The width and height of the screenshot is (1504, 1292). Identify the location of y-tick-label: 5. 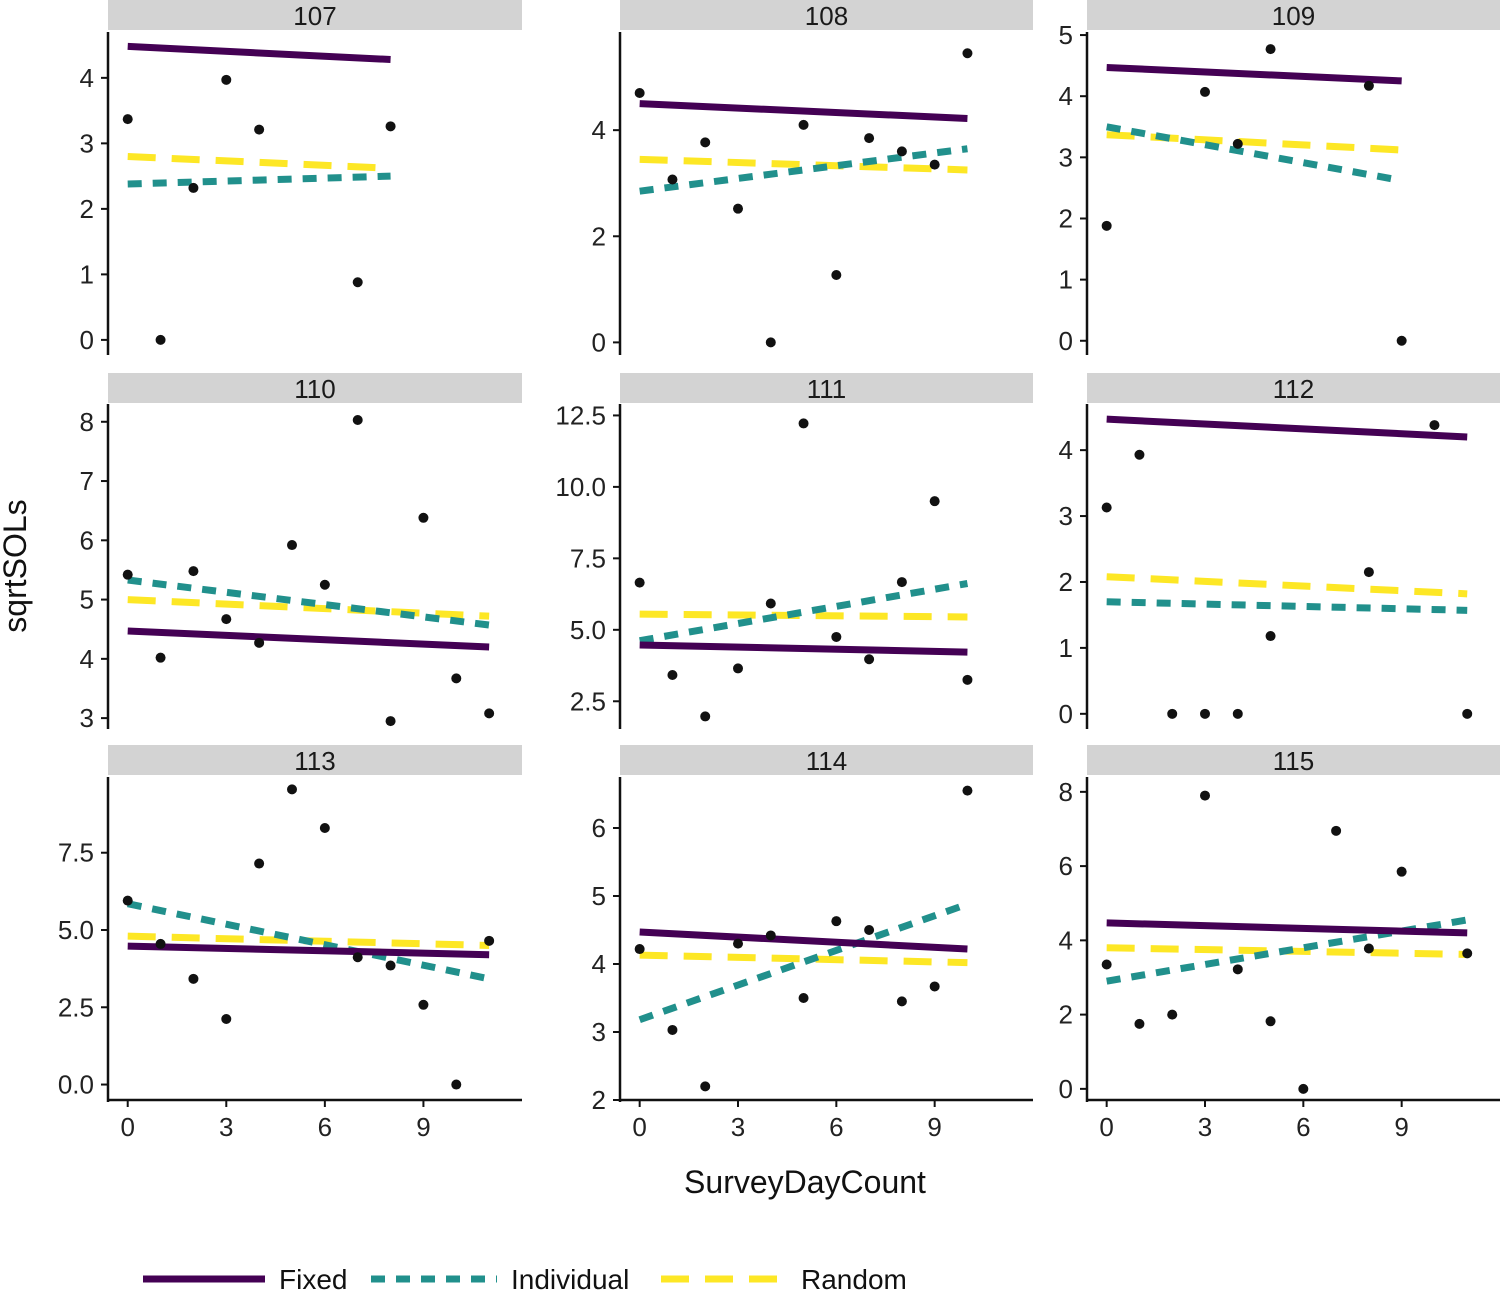
(1066, 35).